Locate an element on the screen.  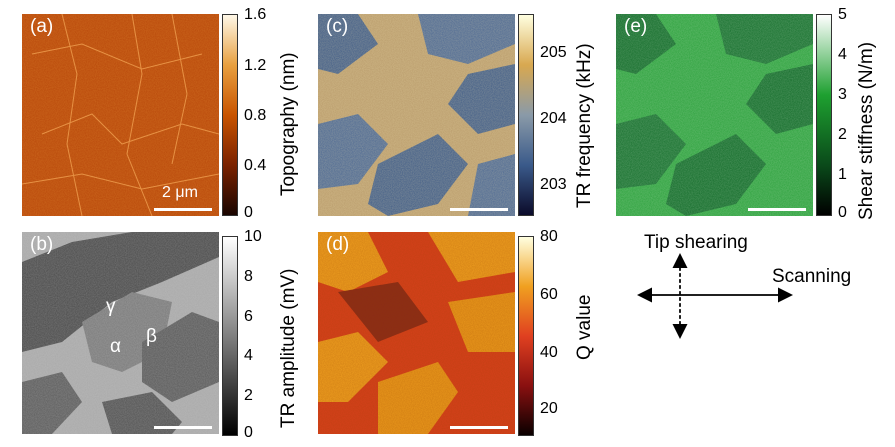
tick-a-3: 0.4 is located at coordinates (255, 165).